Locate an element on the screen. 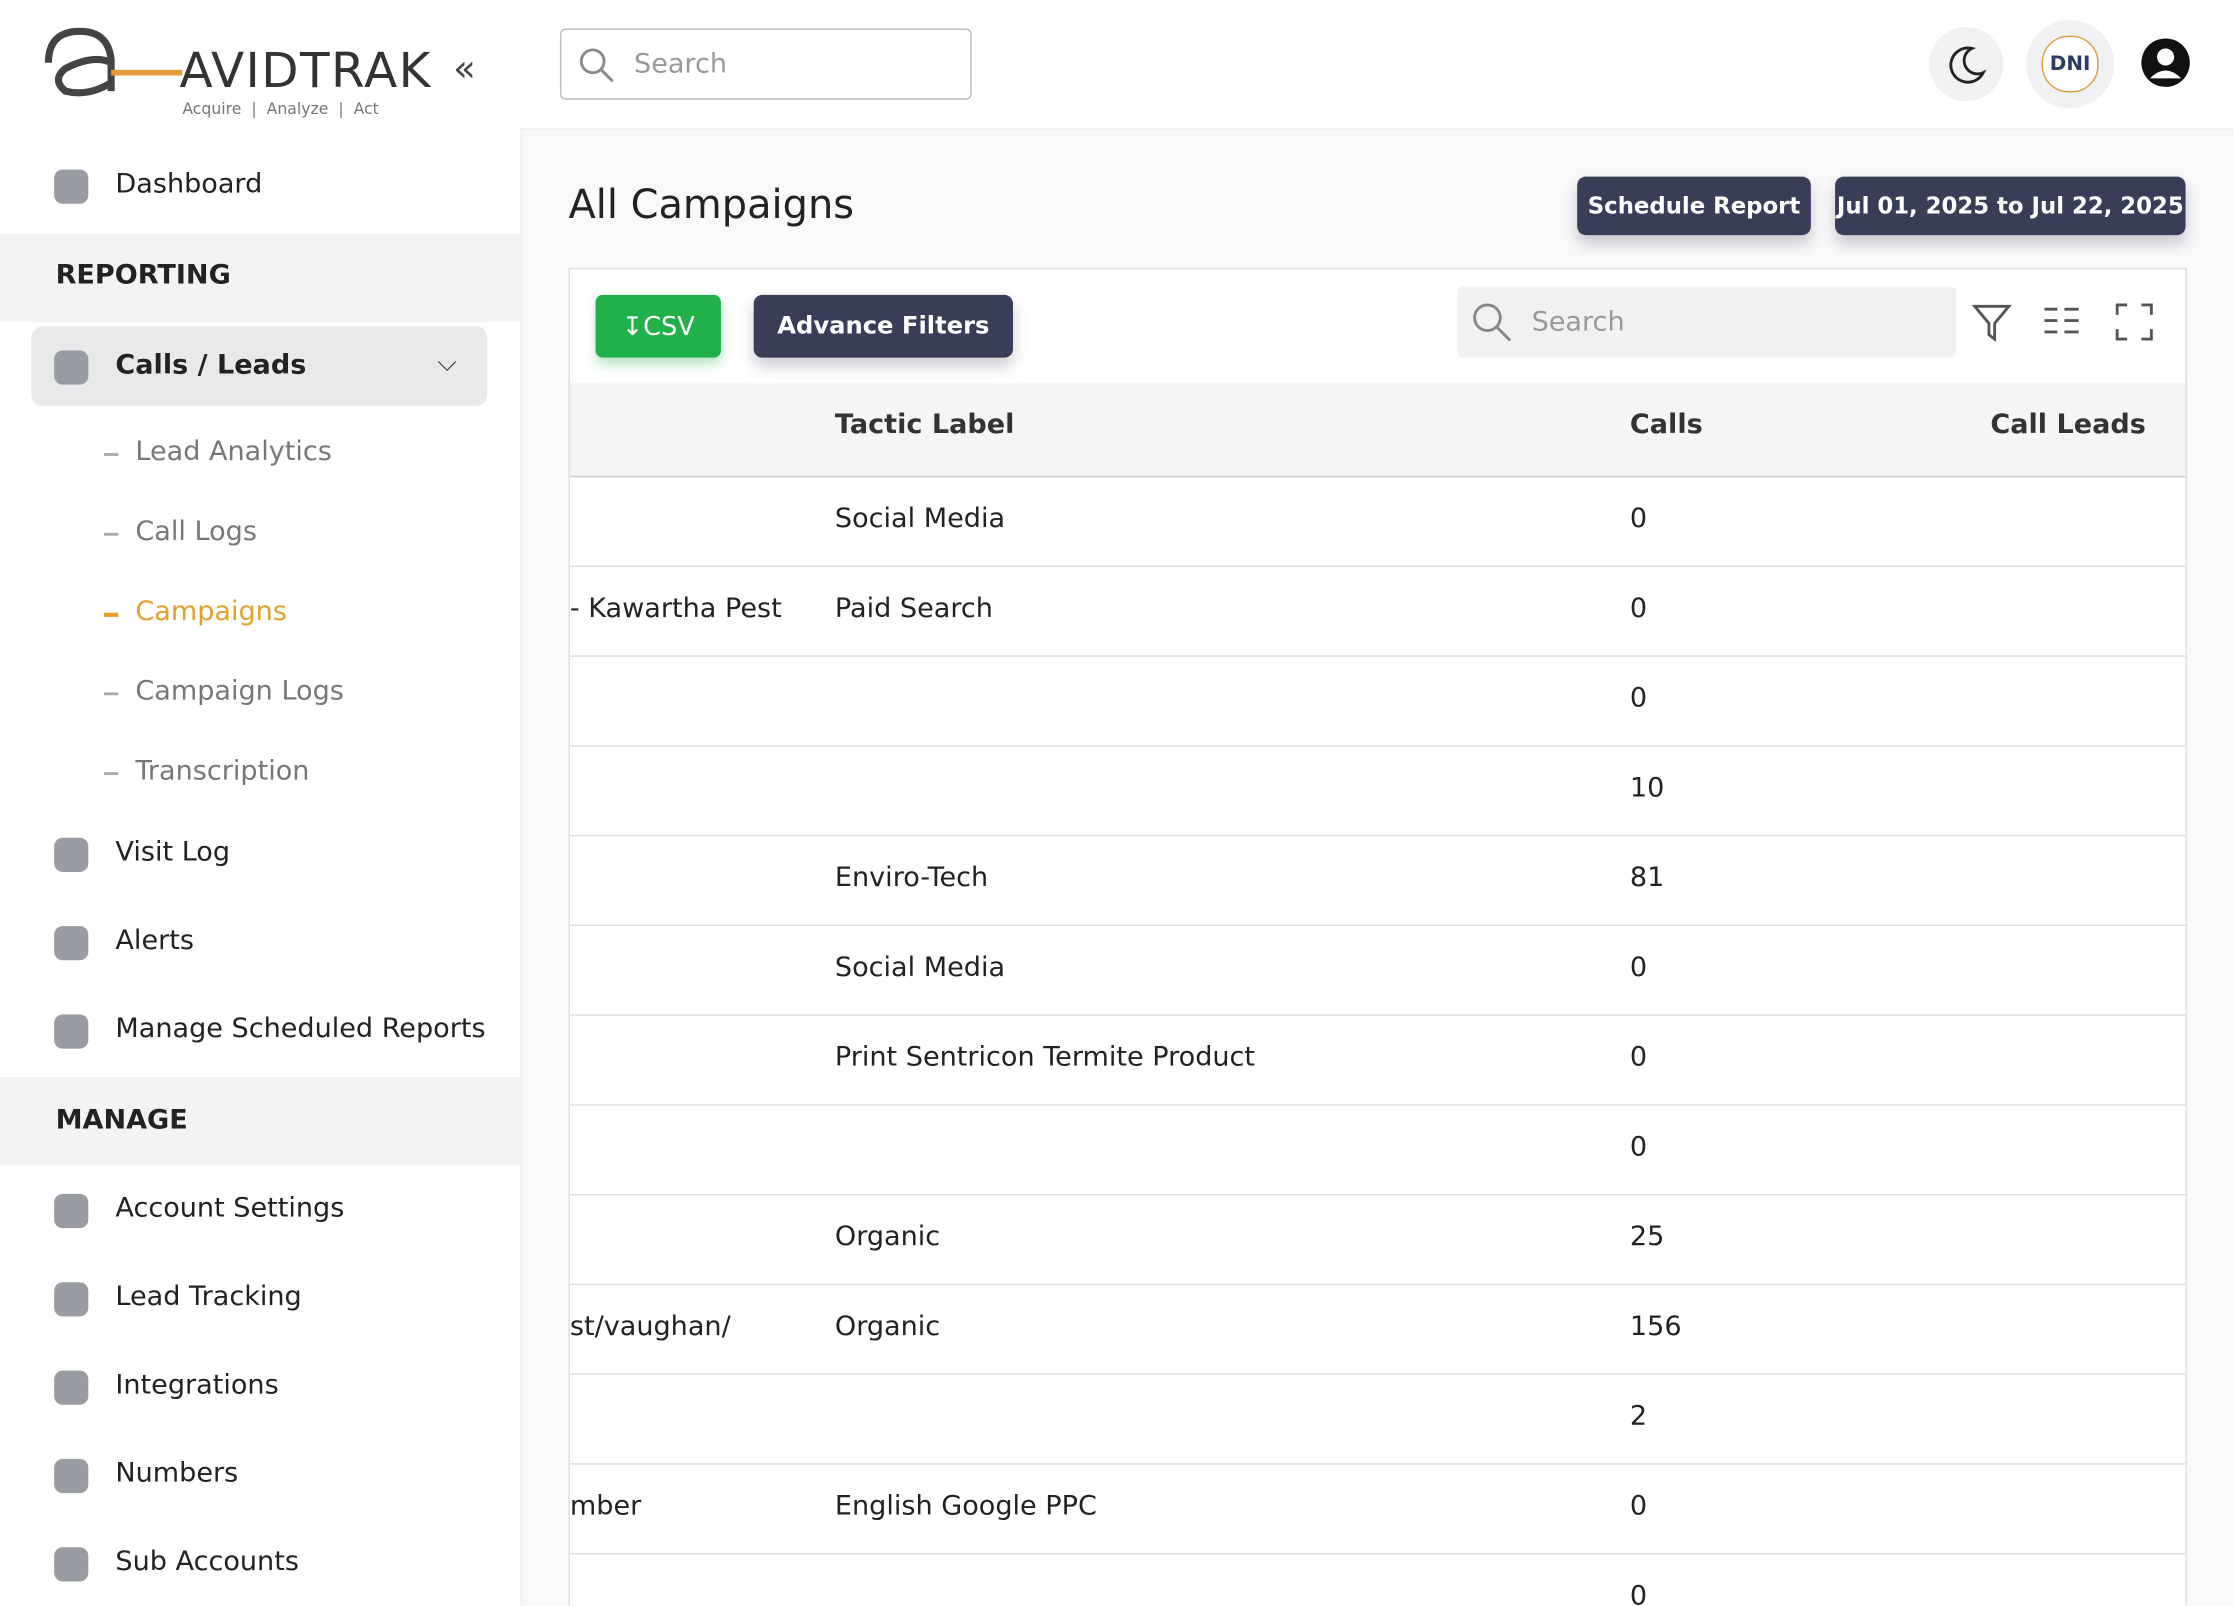  dni-badge: DNI is located at coordinates (2070, 64).